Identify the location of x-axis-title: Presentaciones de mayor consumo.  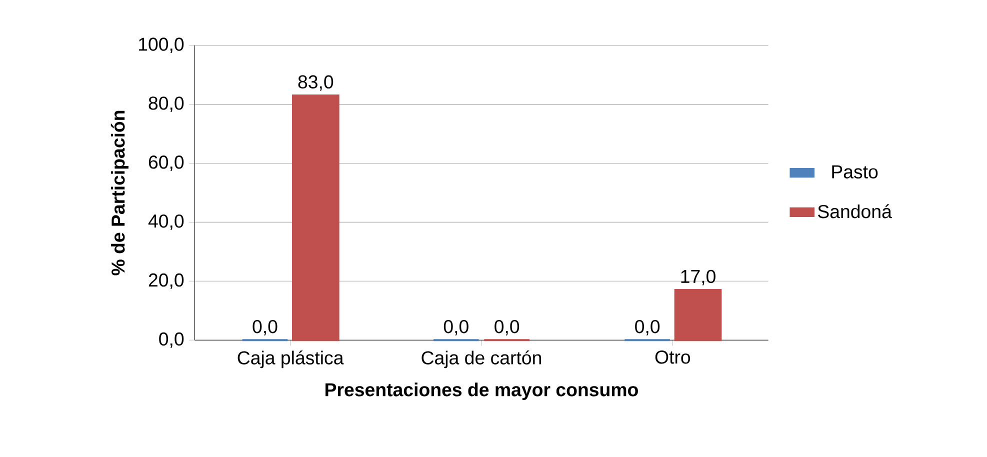
(482, 391).